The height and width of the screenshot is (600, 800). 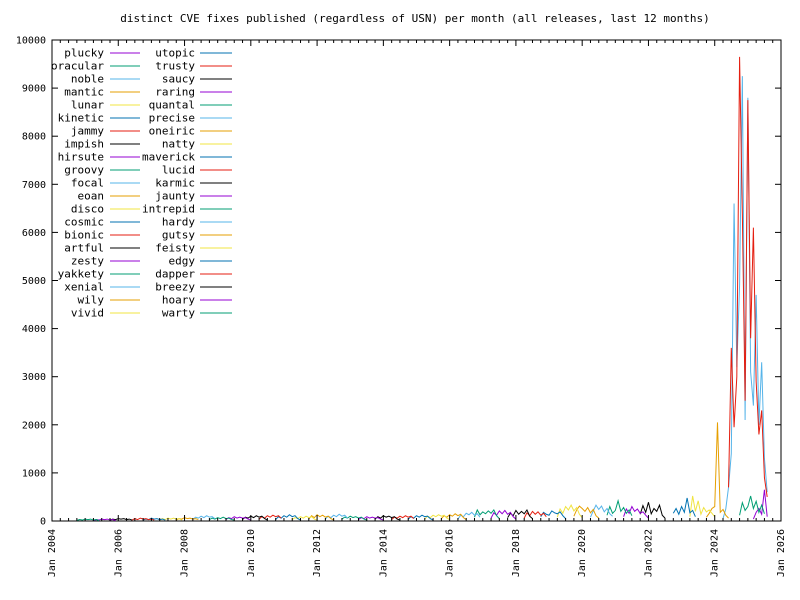 I want to click on legend-label-precise: precise, so click(x=172, y=118).